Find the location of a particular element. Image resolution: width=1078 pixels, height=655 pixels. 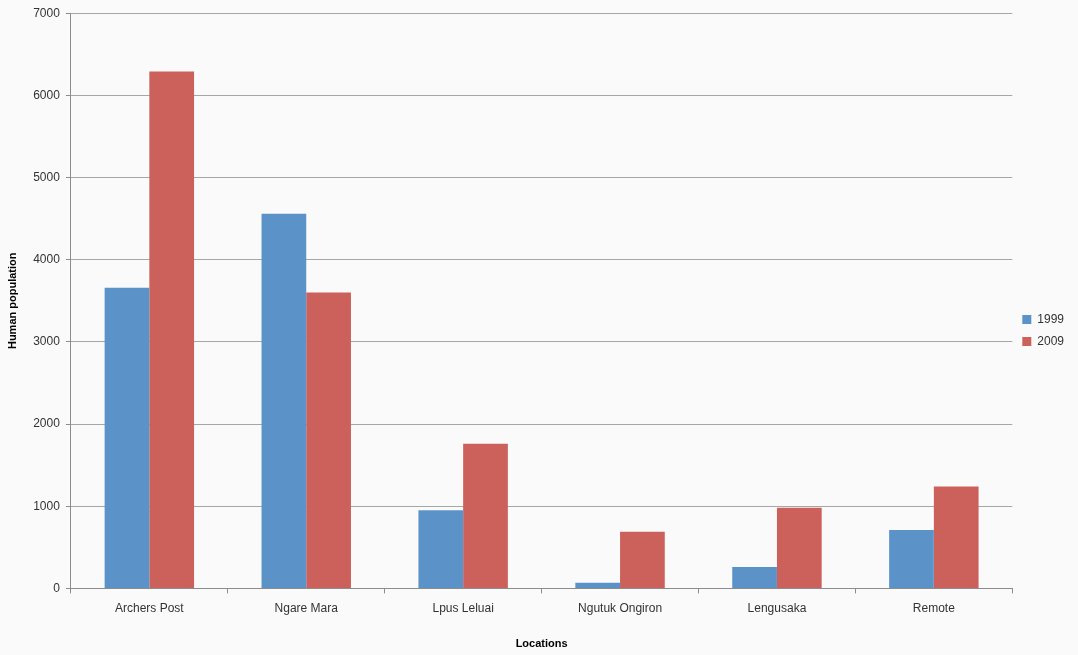

y-axis-title: Human population is located at coordinates (11, 301).